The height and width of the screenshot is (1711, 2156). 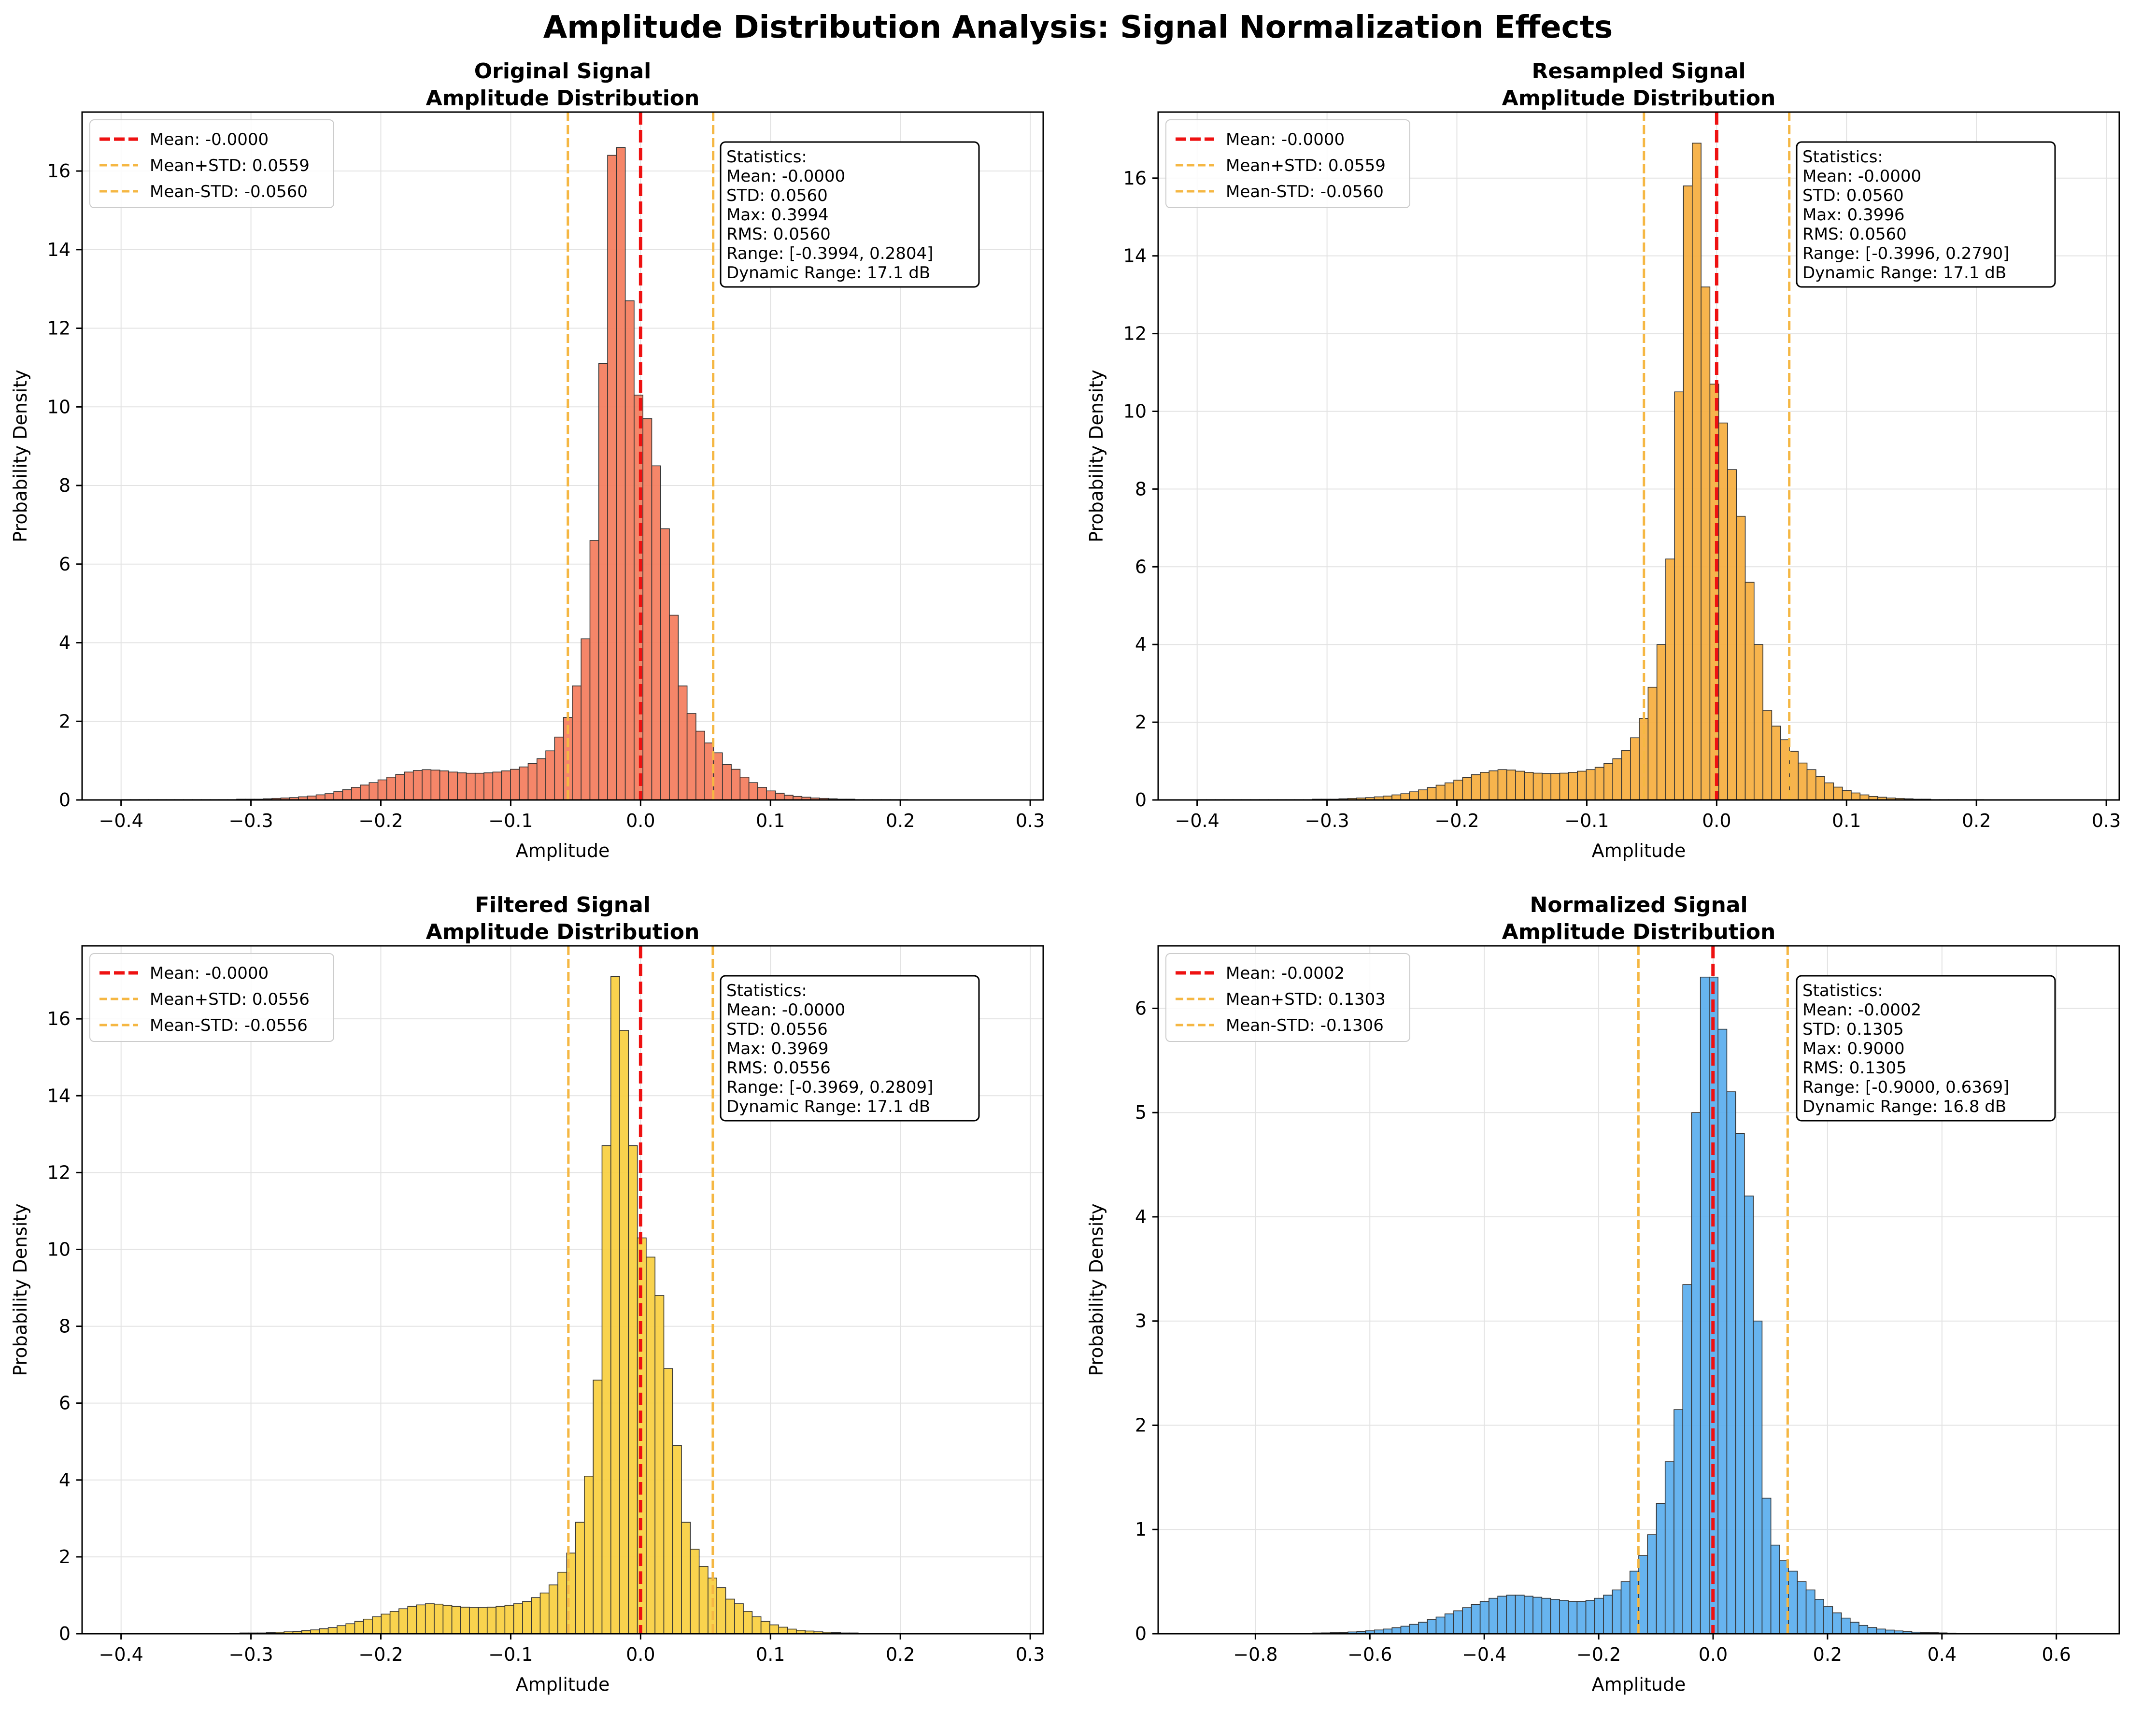 I want to click on x-tick-label: 0.3, so click(x=1030, y=820).